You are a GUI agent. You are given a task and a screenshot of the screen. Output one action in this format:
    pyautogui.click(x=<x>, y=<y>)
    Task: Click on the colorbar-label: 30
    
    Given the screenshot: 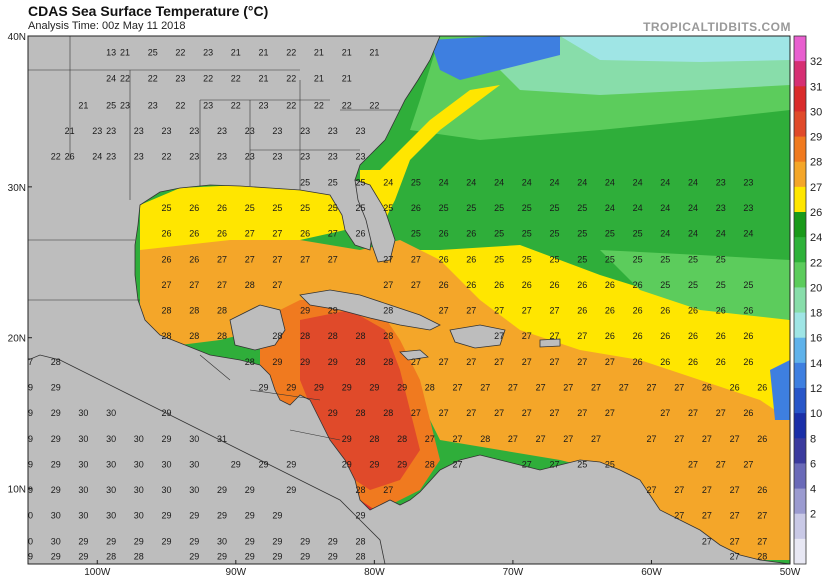 What is the action you would take?
    pyautogui.click(x=816, y=112)
    